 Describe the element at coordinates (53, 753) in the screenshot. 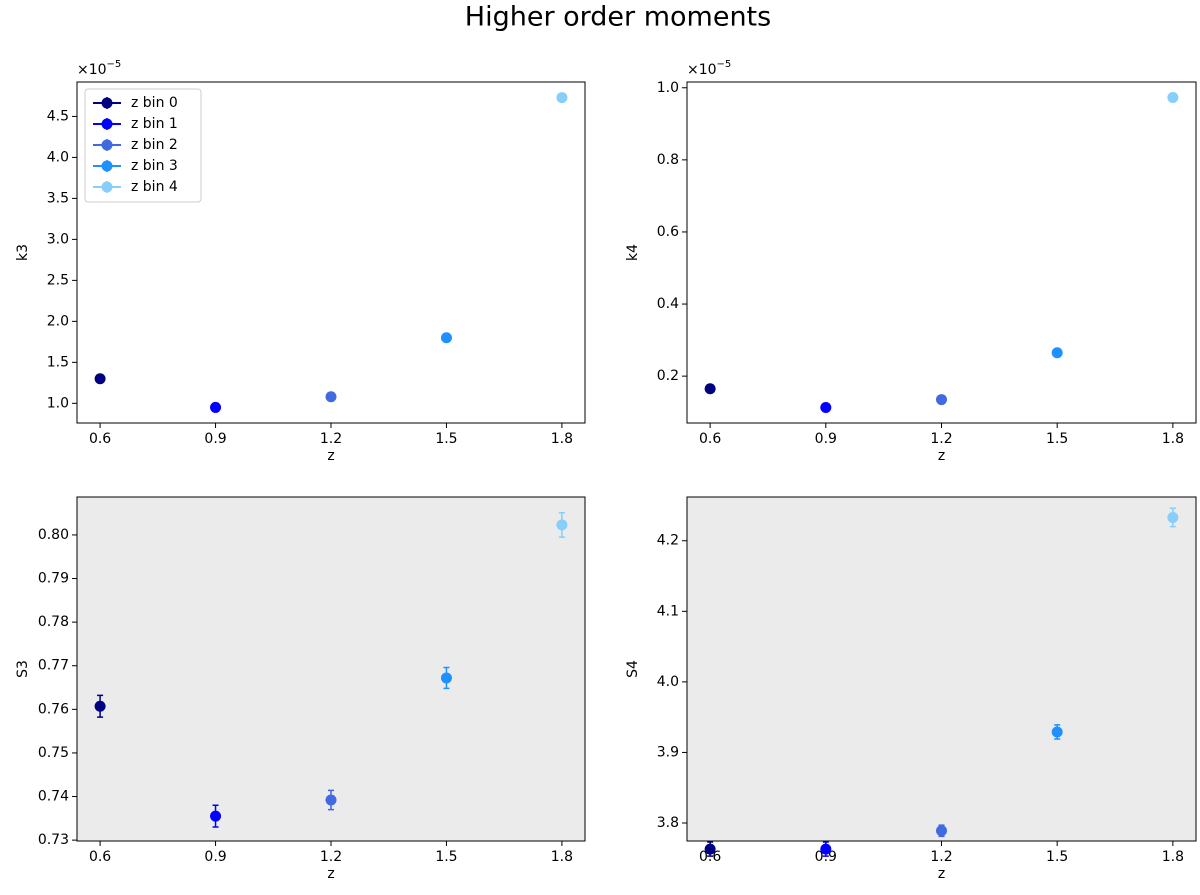

I see `y-tick-label: 0.75` at that location.